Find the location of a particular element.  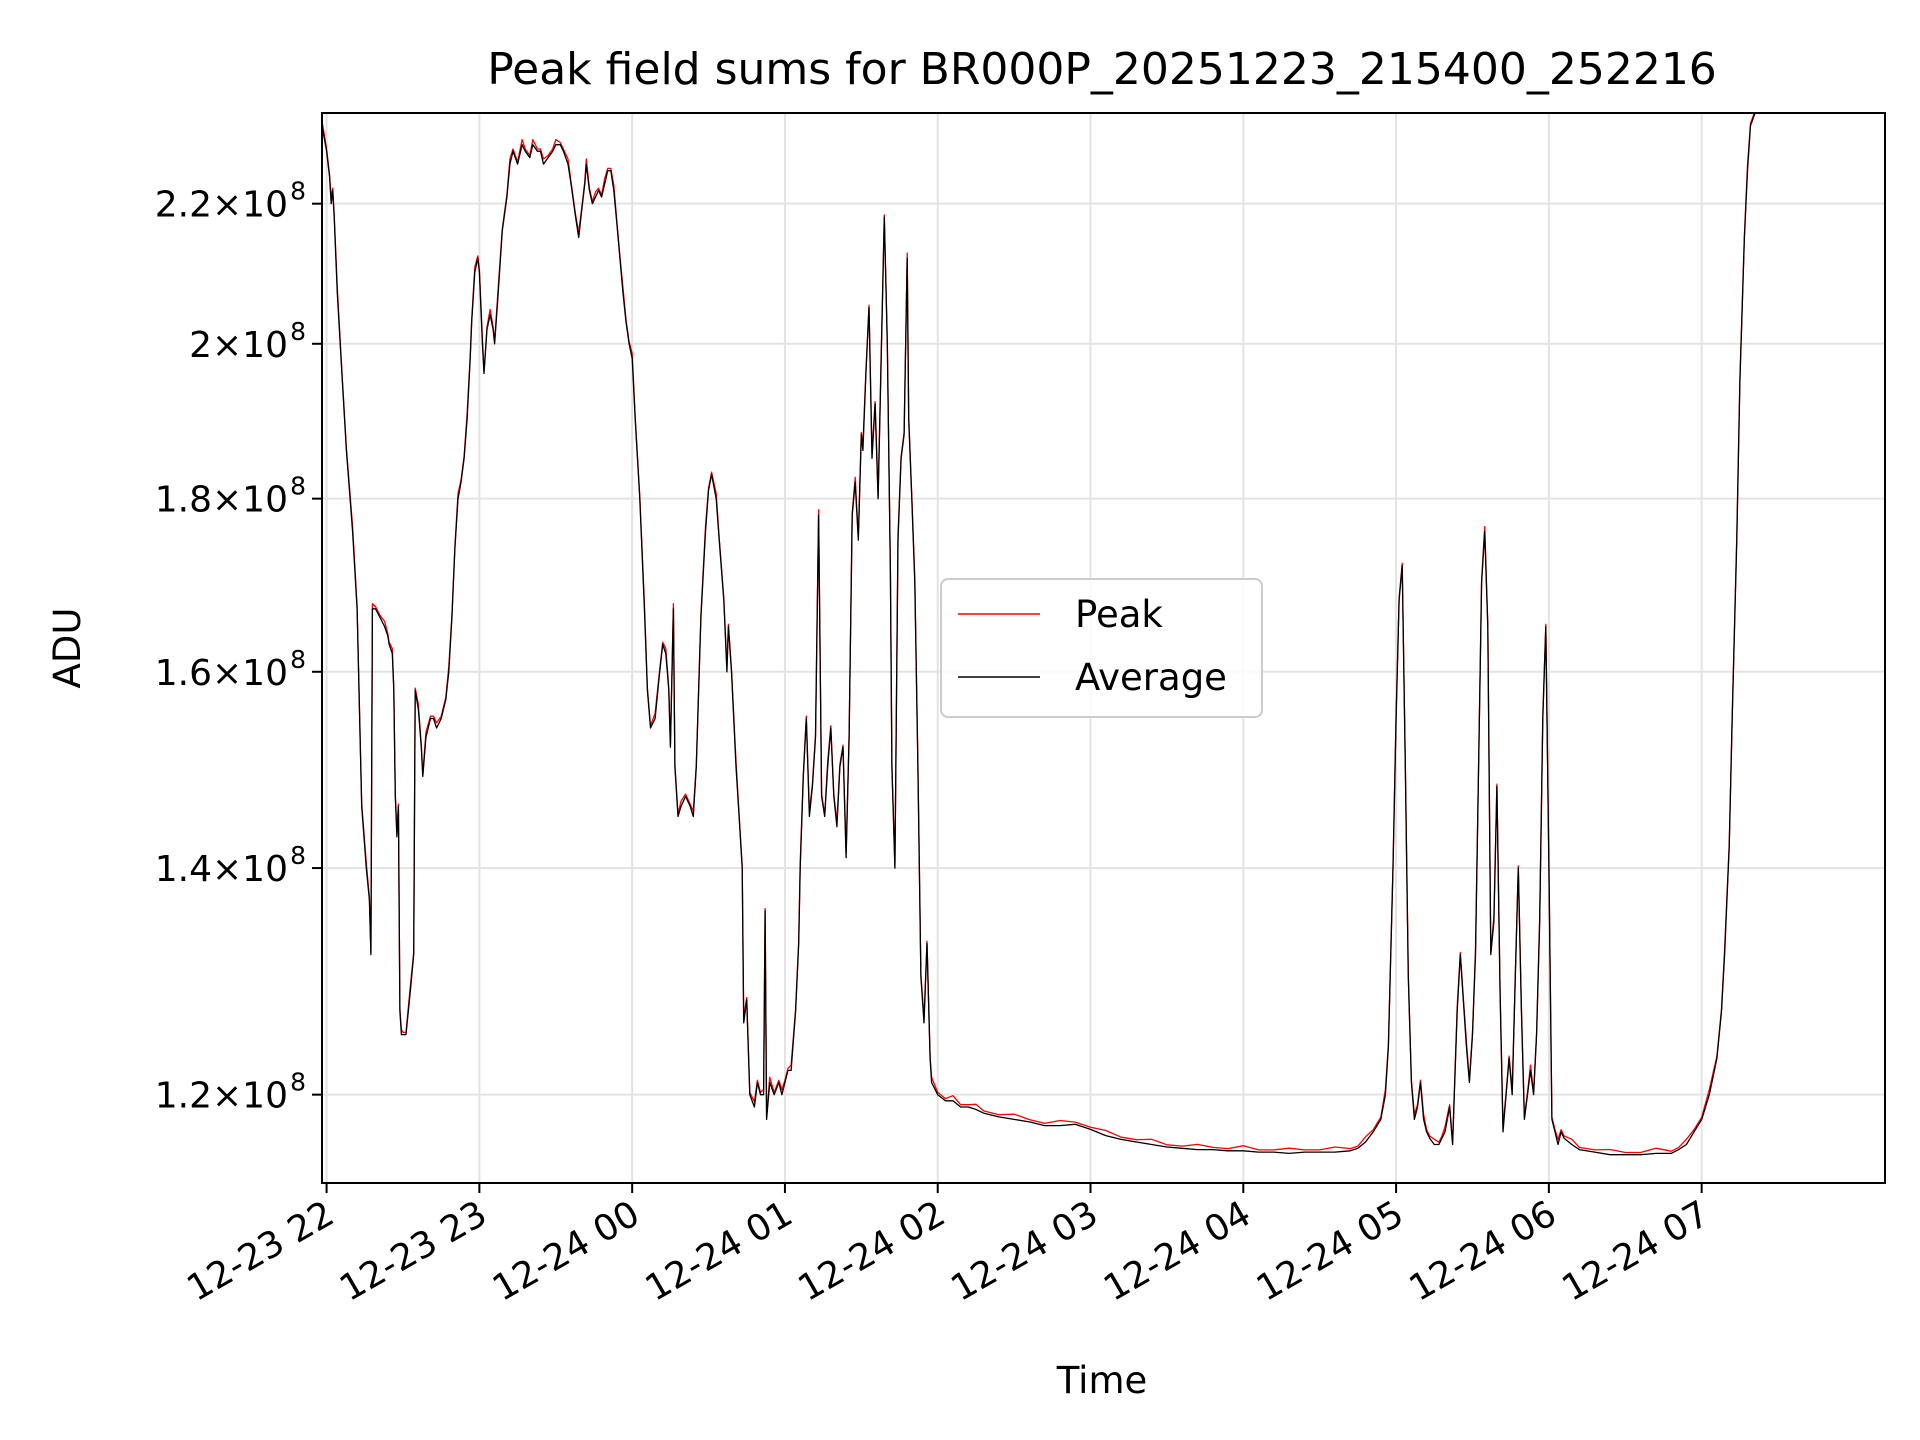

y-tick-label: 2.2×10 is located at coordinates (221, 205).